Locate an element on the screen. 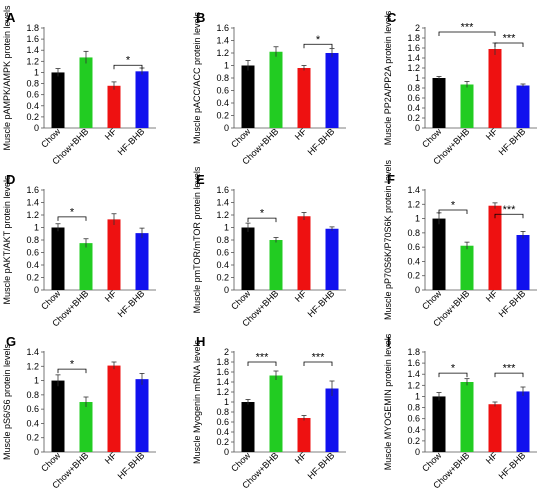 The width and height of the screenshot is (550, 501). panel-letter: F is located at coordinates (391, 179).